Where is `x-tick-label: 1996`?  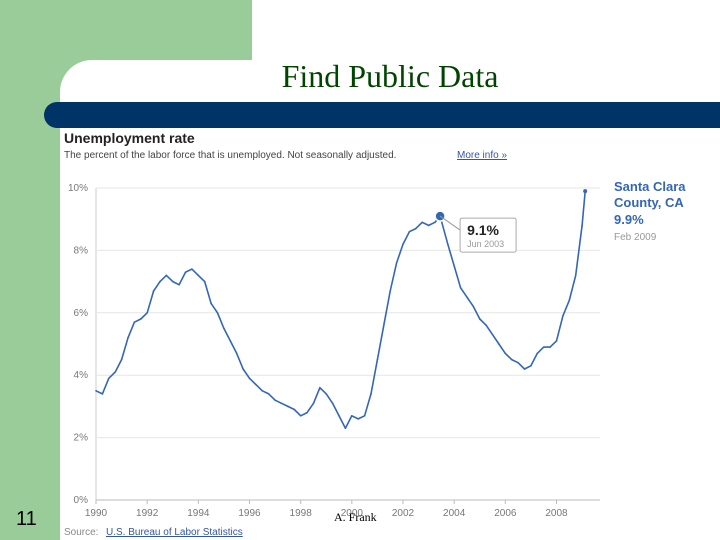 x-tick-label: 1996 is located at coordinates (249, 513).